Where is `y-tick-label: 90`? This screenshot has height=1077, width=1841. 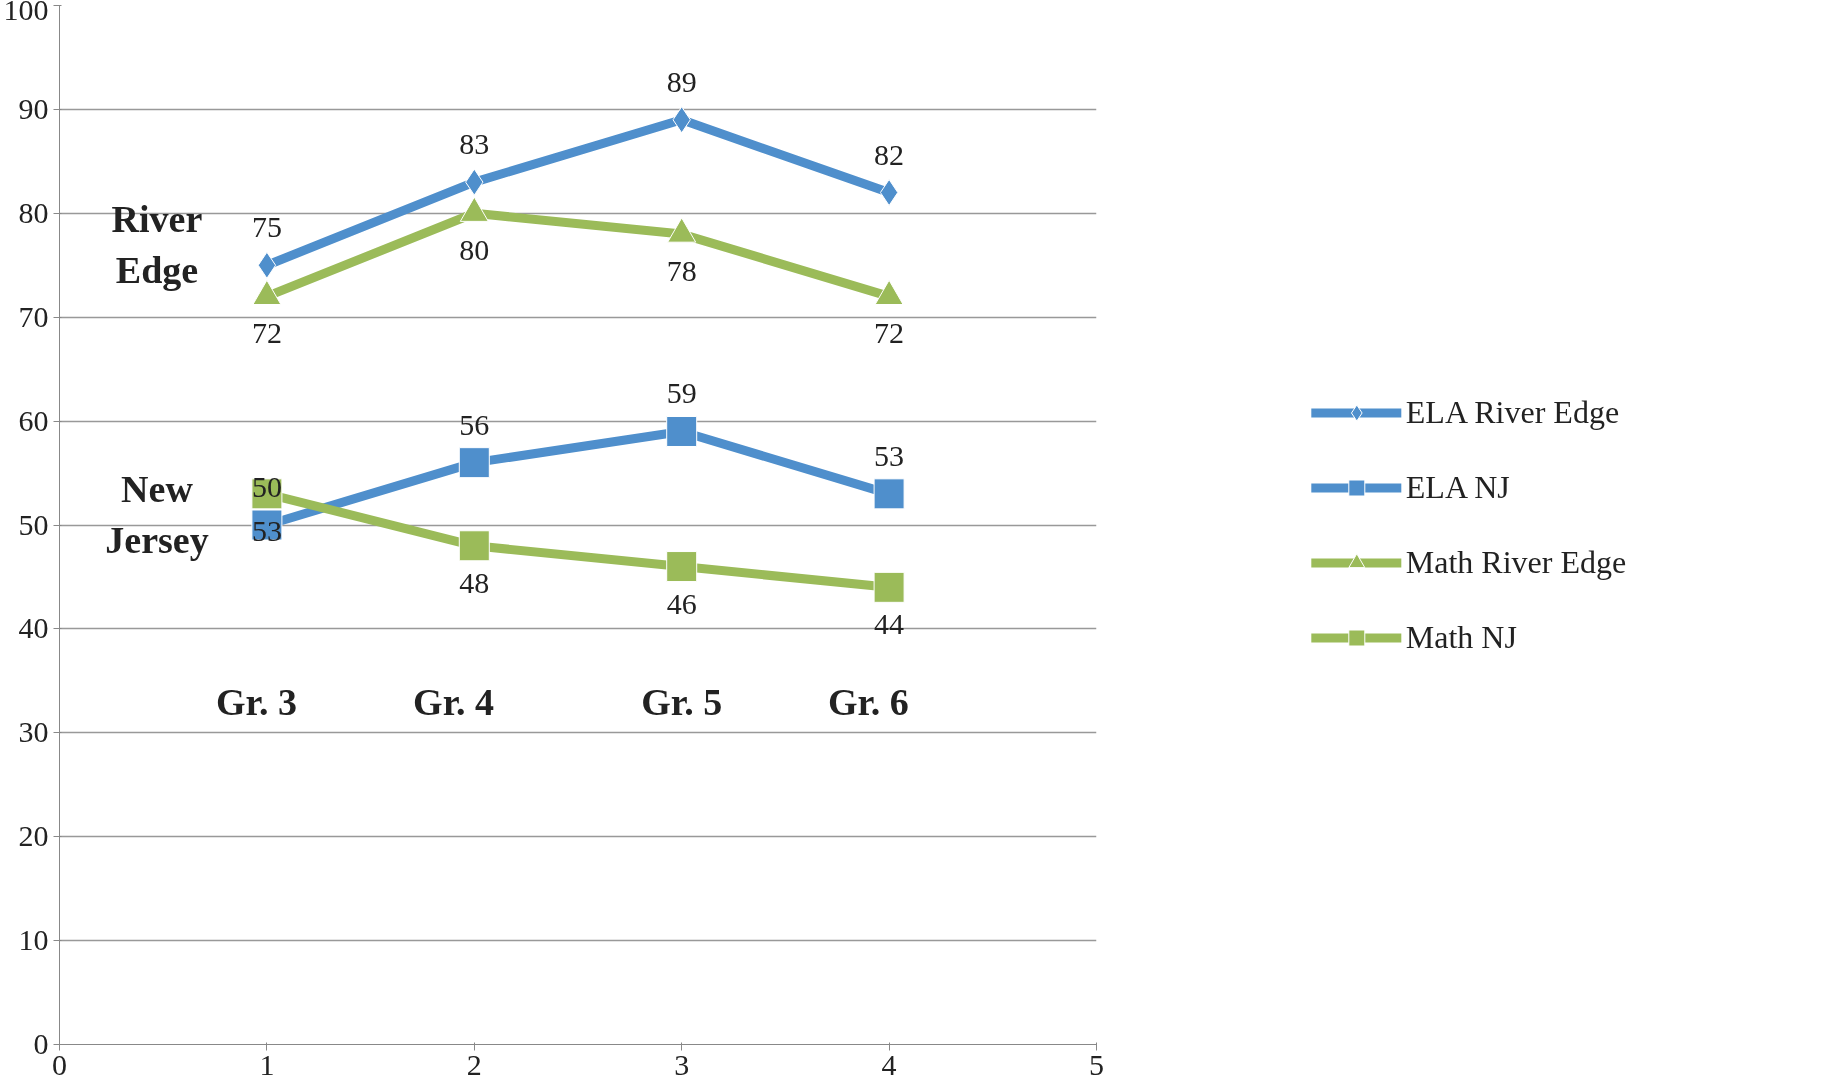 y-tick-label: 90 is located at coordinates (33, 108).